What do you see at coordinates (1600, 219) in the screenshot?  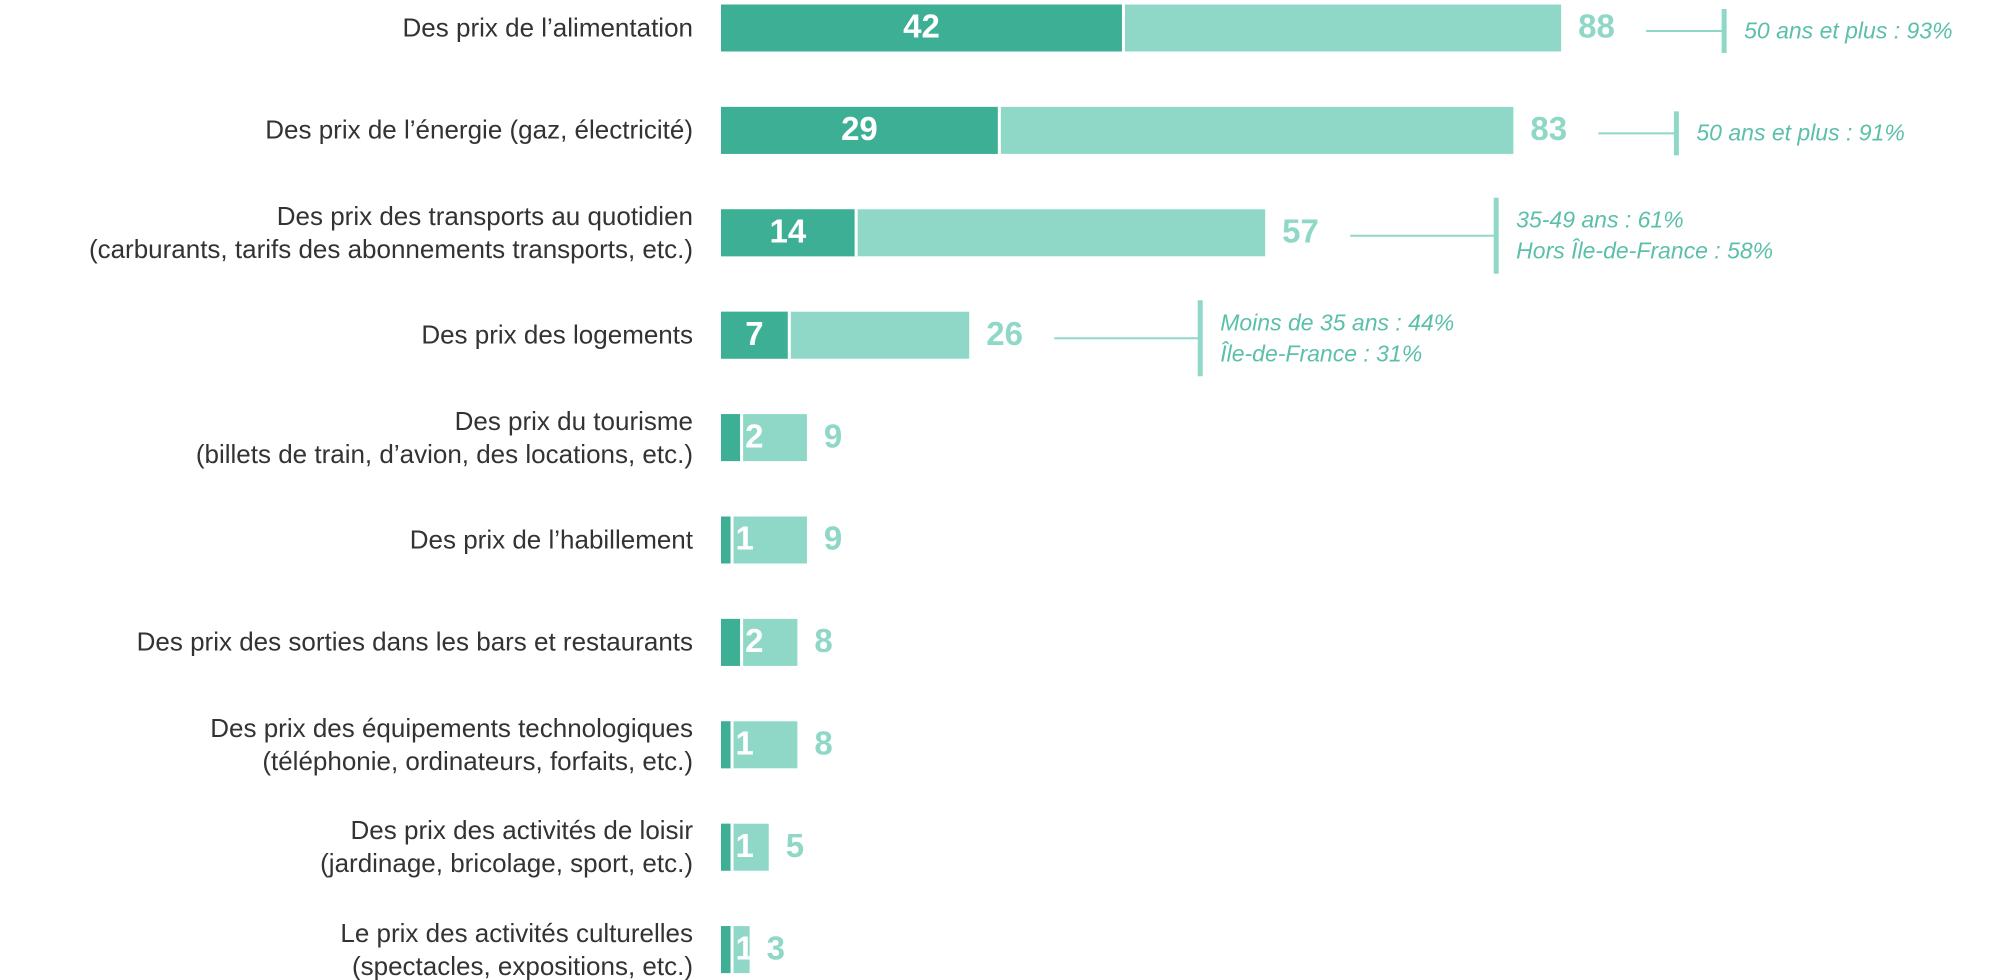 I see `annotation: 35-49 ans : 61%` at bounding box center [1600, 219].